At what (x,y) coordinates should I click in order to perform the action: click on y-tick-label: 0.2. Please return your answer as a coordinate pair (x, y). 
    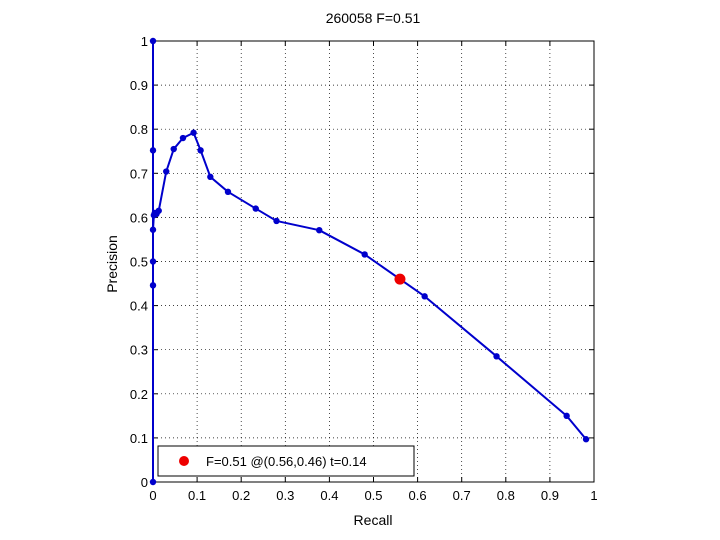
    Looking at the image, I should click on (139, 394).